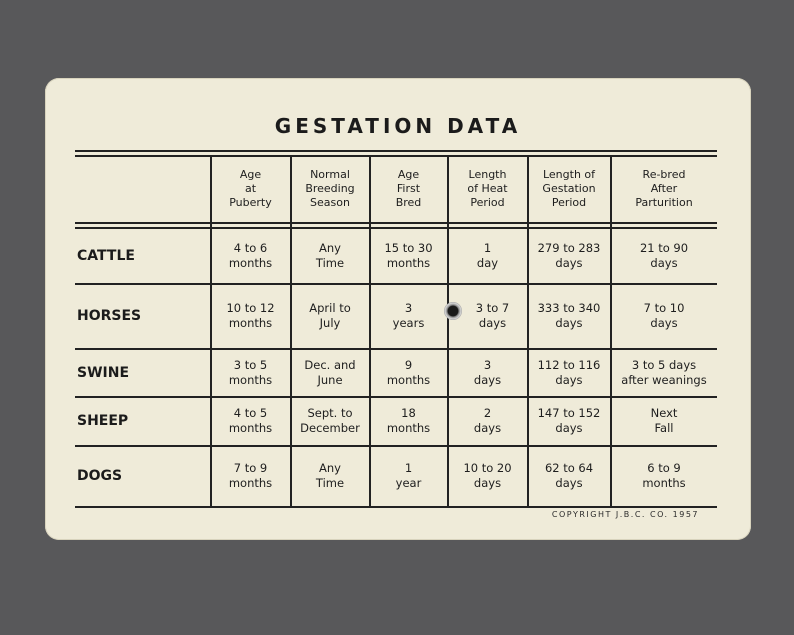 The height and width of the screenshot is (635, 794). Describe the element at coordinates (453, 311) in the screenshot. I see `grommet-hole-icon` at that location.